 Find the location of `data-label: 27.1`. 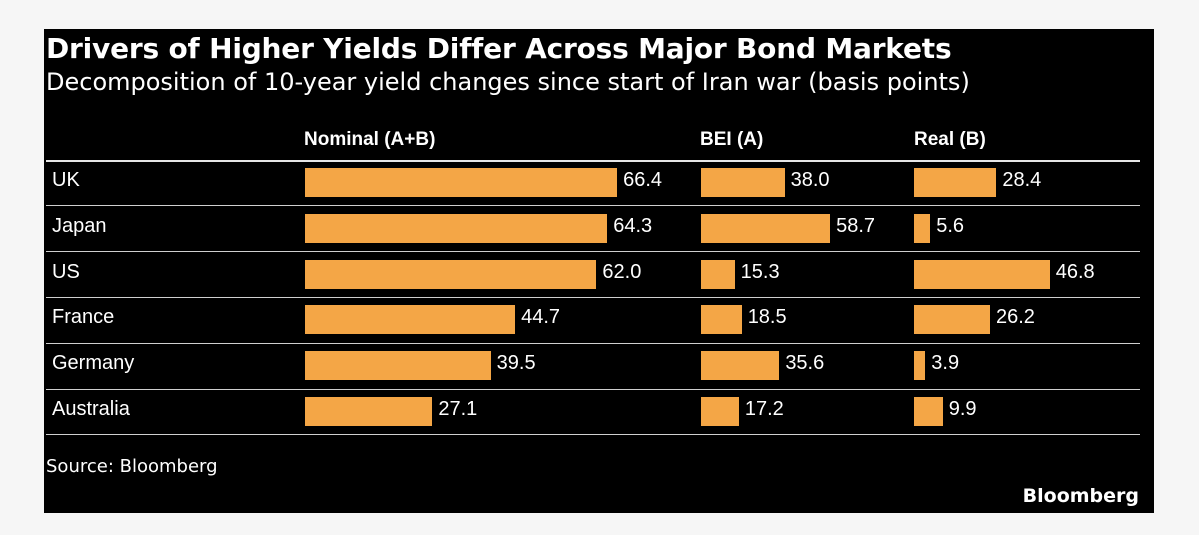

data-label: 27.1 is located at coordinates (458, 409).